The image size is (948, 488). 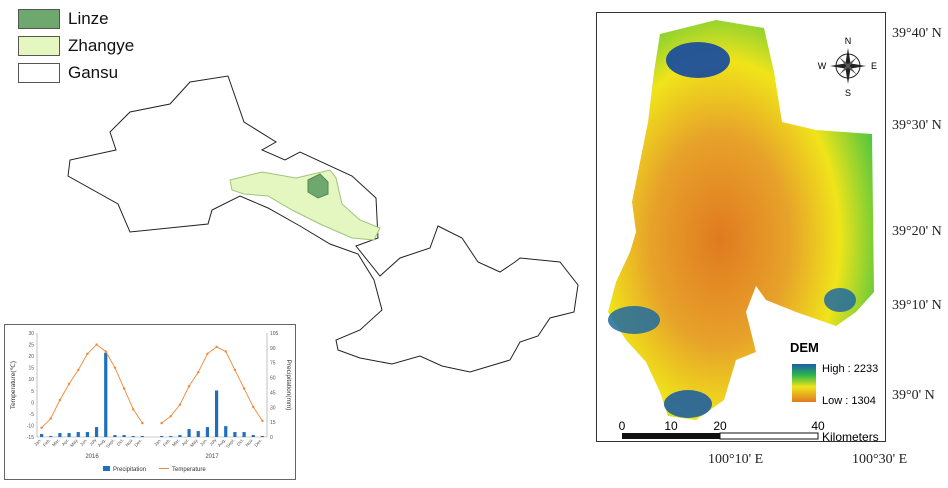 What do you see at coordinates (318, 186) in the screenshot?
I see `linze-county` at bounding box center [318, 186].